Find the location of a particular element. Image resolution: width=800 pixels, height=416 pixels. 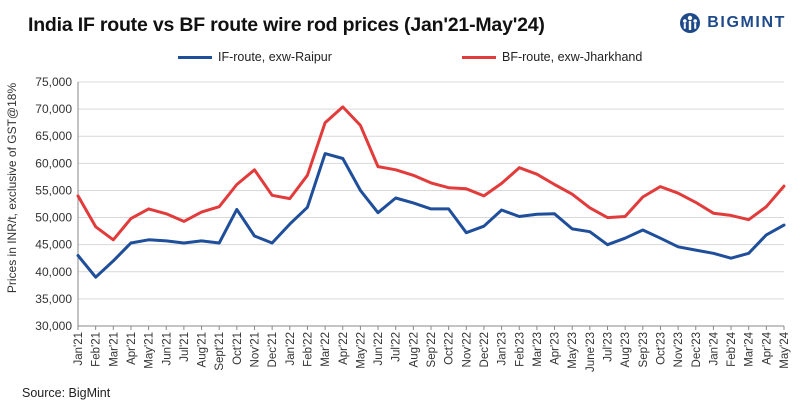

x-tick-label: Mar'22 is located at coordinates (326, 349).